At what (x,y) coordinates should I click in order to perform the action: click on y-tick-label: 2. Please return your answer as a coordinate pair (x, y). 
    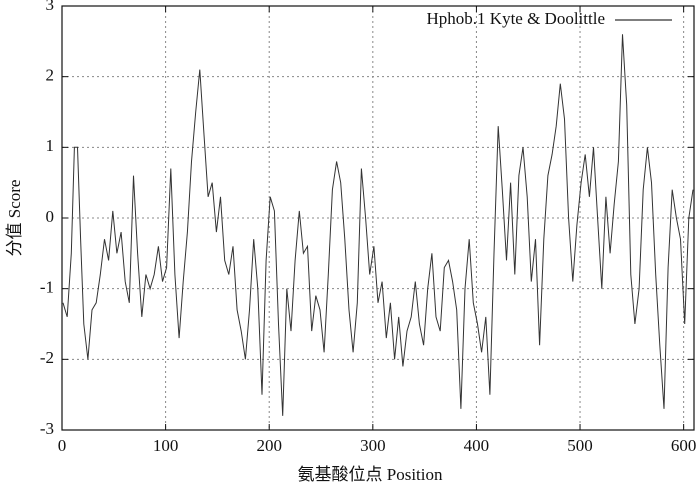
    Looking at the image, I should click on (50, 75).